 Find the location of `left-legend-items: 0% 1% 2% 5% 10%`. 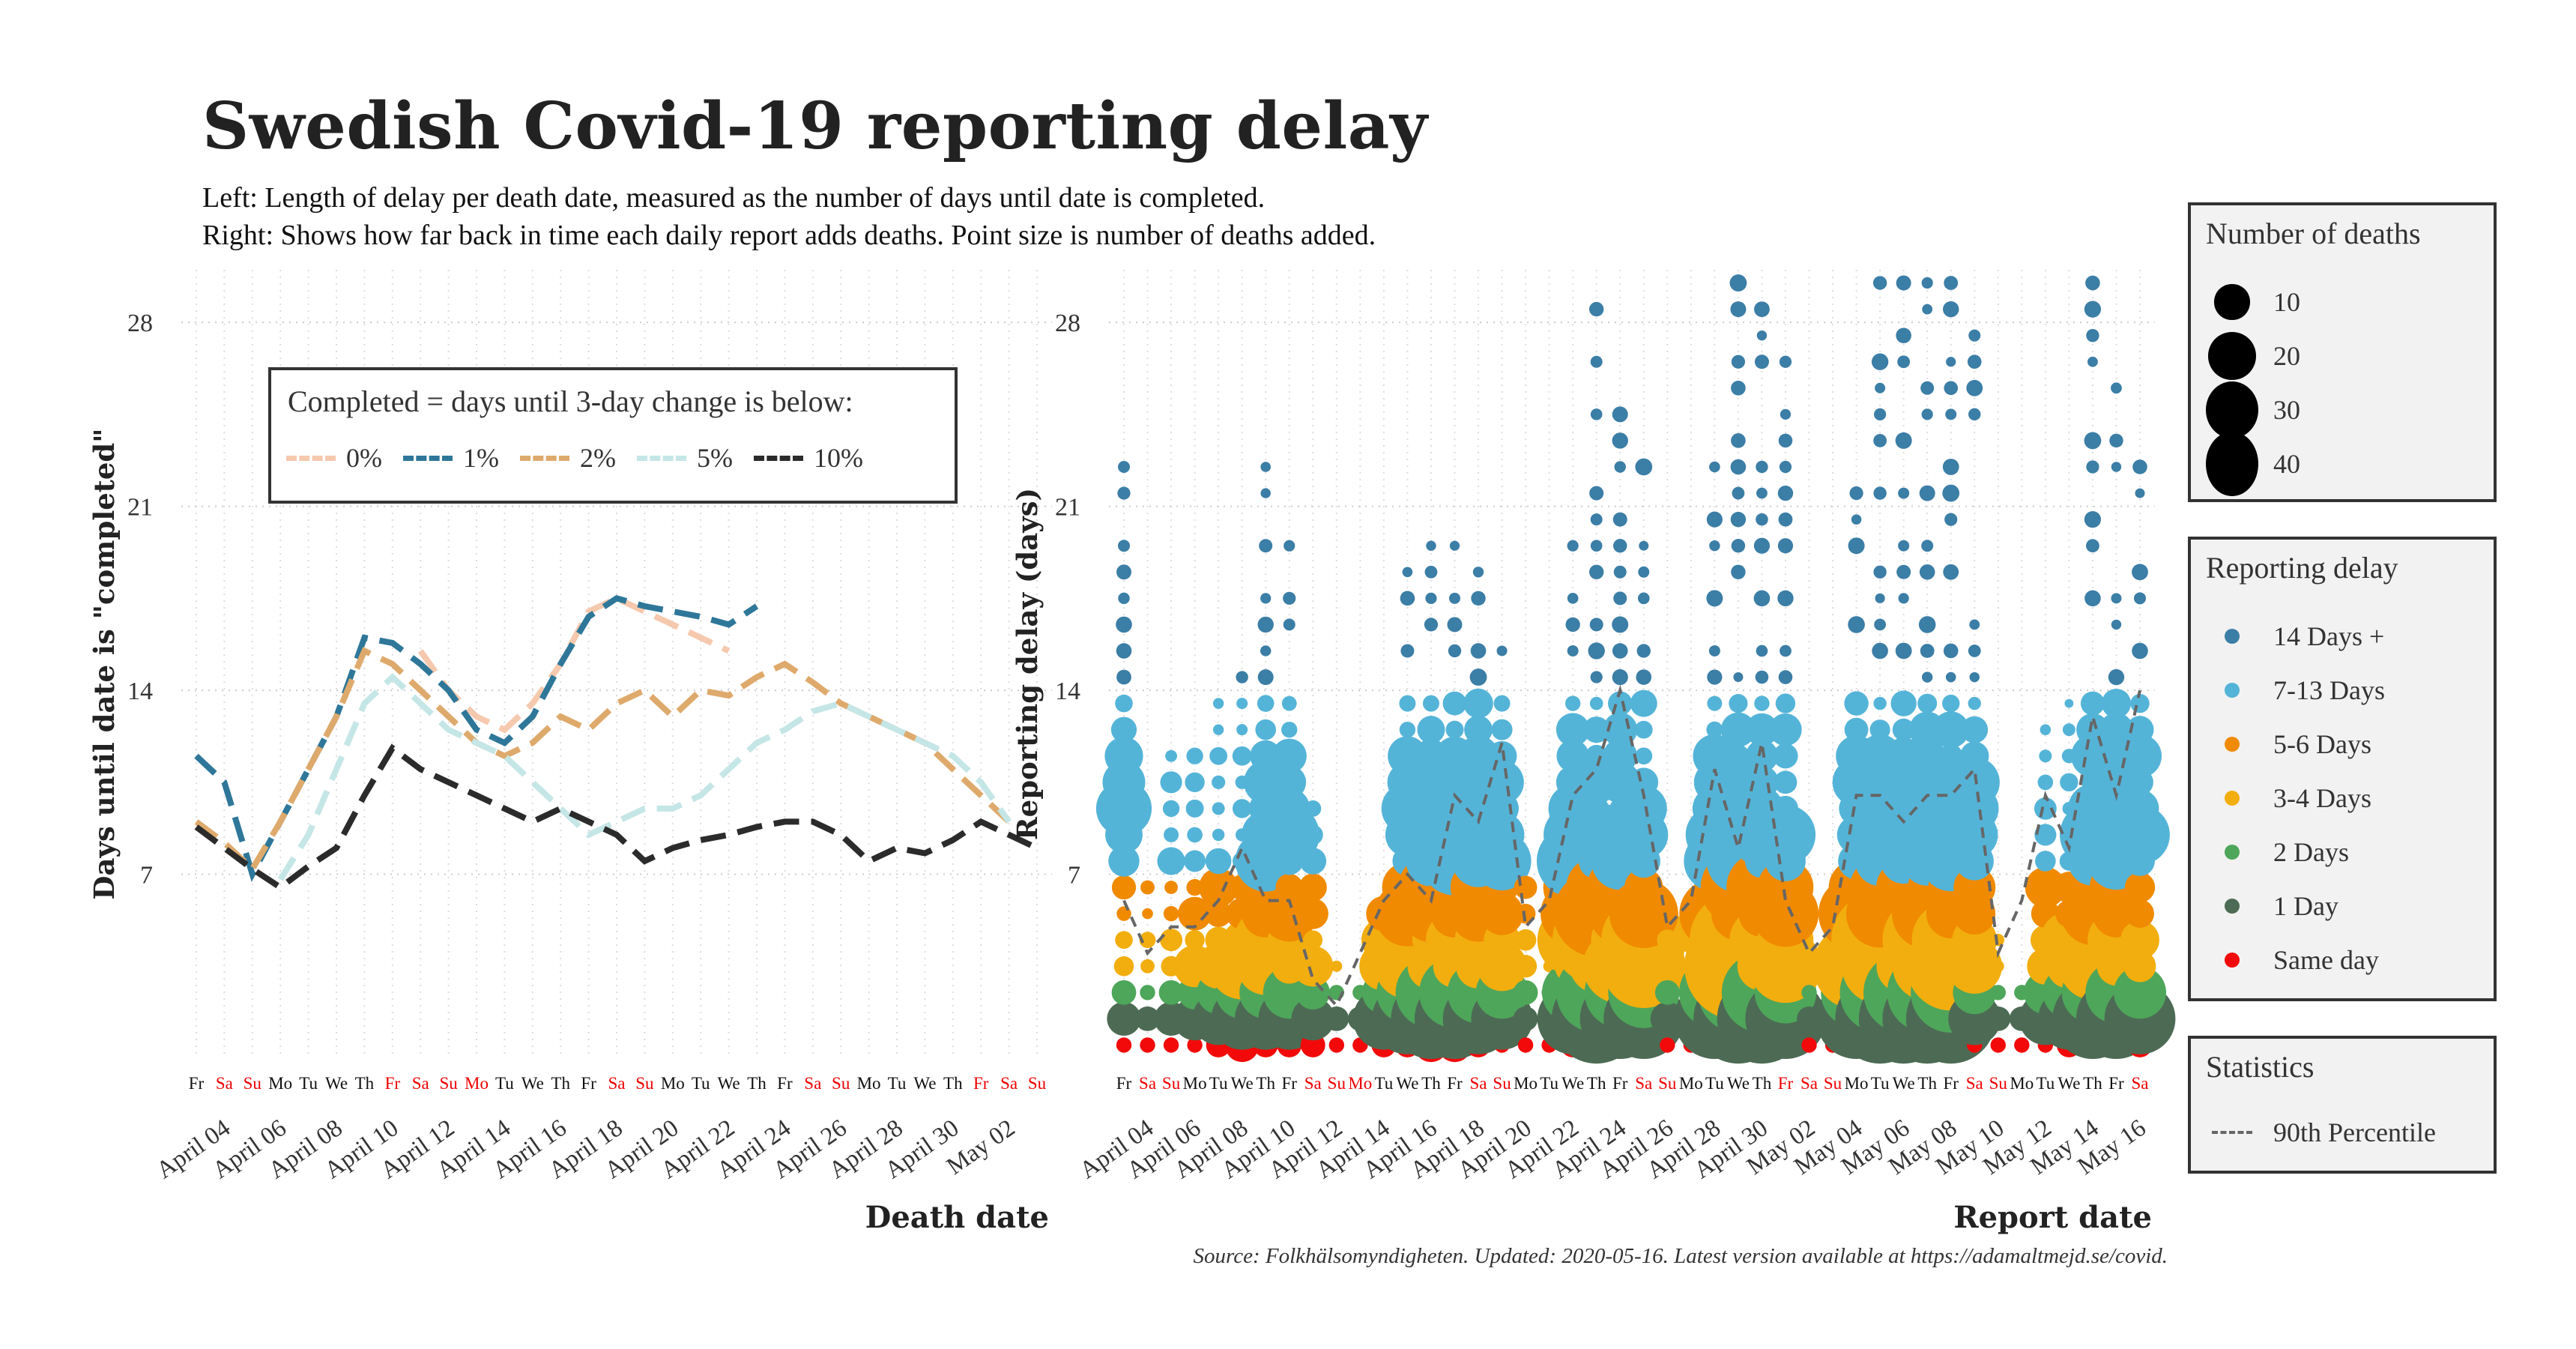

left-legend-items: 0% 1% 2% 5% 10% is located at coordinates (574, 458).